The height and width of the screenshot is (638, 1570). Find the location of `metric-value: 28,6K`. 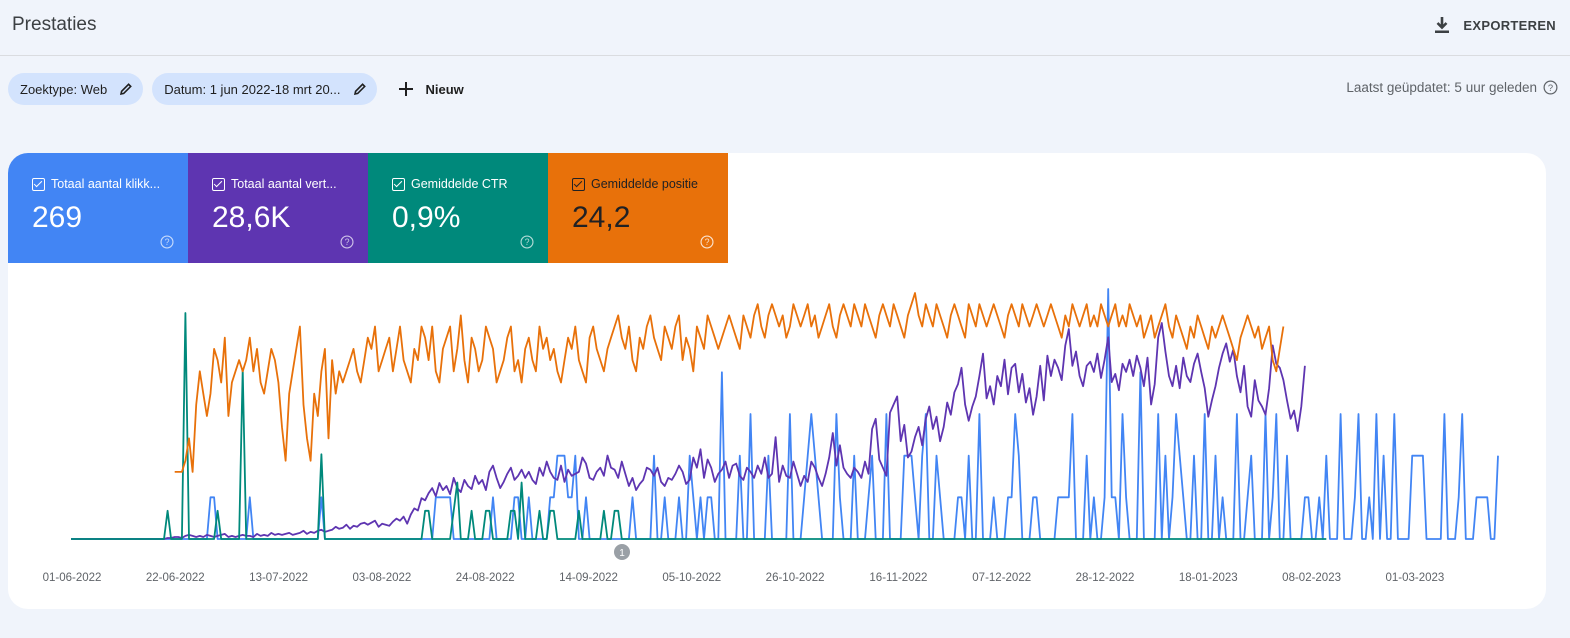

metric-value: 28,6K is located at coordinates (251, 217).